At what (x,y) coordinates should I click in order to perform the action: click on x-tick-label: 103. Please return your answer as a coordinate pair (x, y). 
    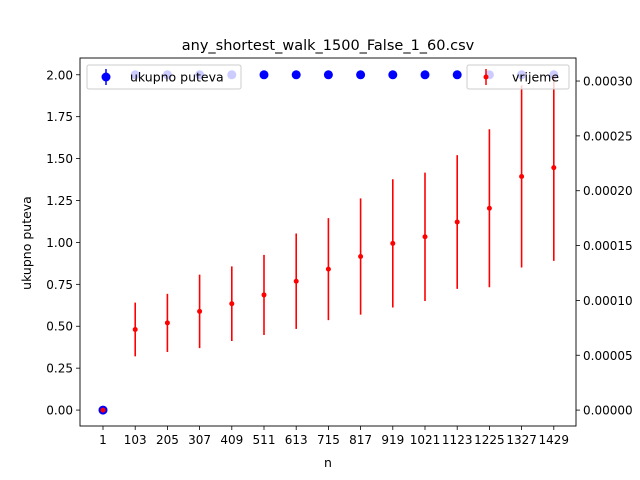
    Looking at the image, I should click on (135, 440).